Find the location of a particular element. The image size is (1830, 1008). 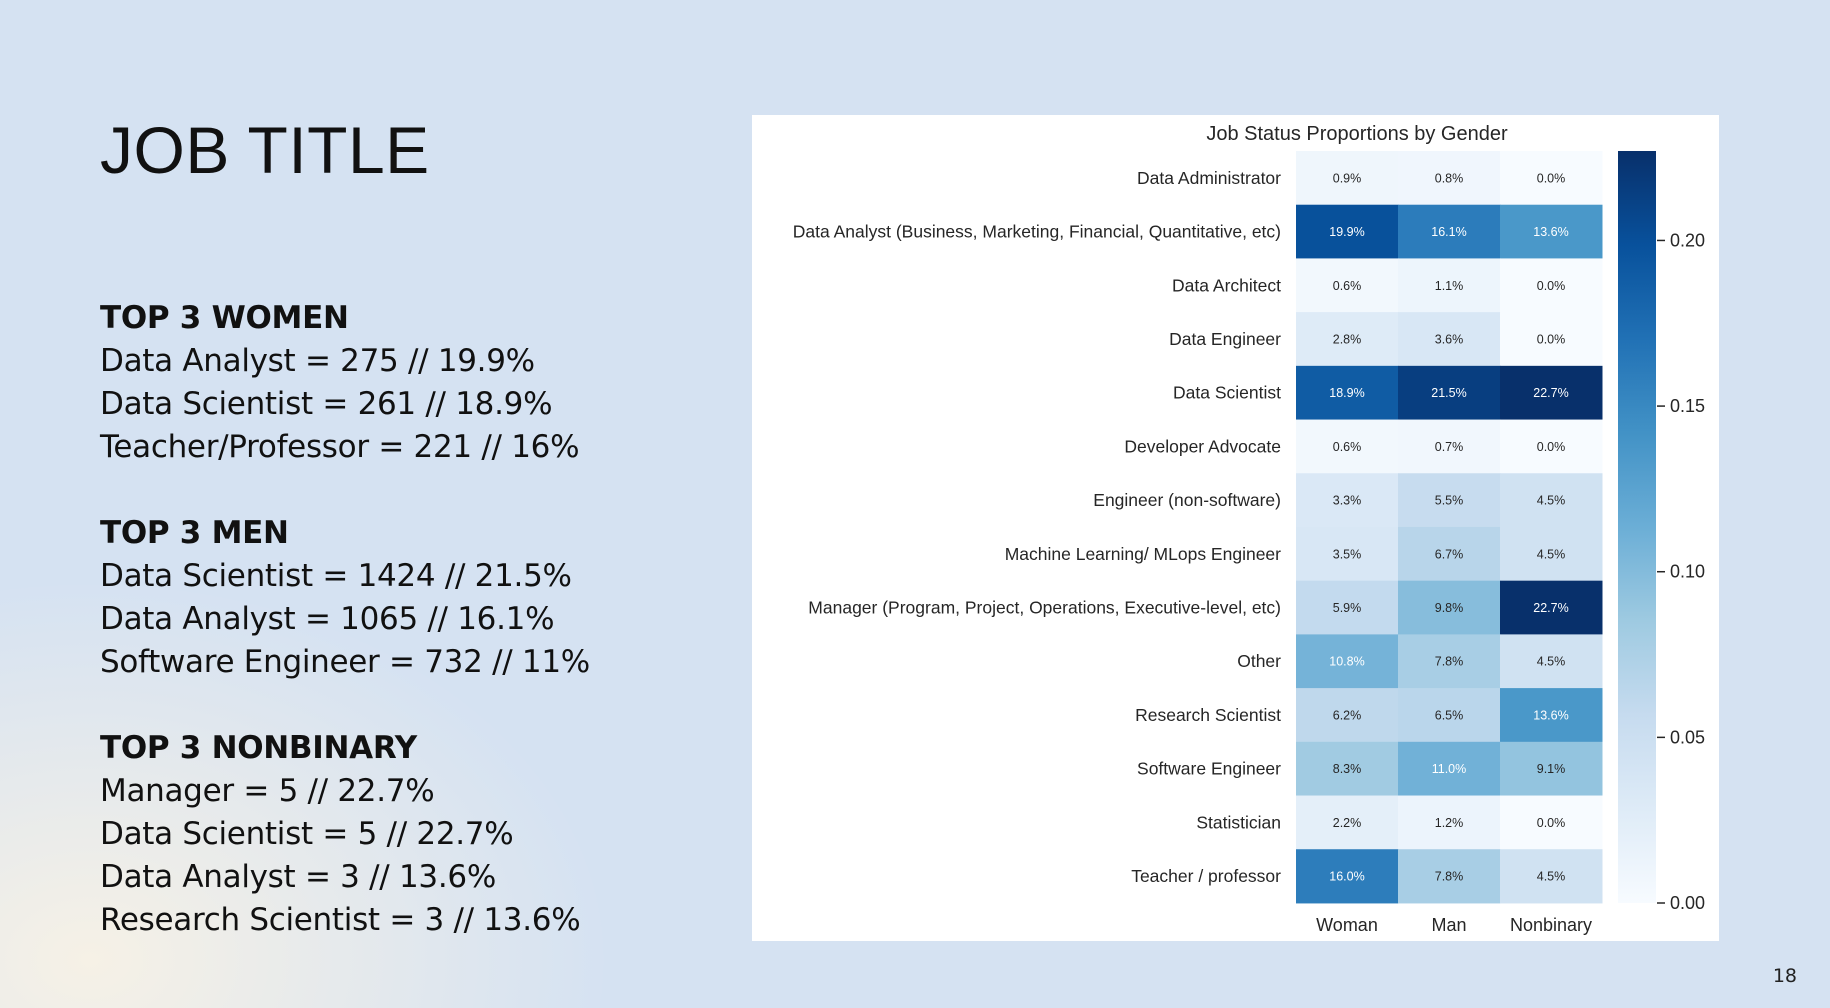

colorbar-tick-label: 0.15 is located at coordinates (1687, 406).